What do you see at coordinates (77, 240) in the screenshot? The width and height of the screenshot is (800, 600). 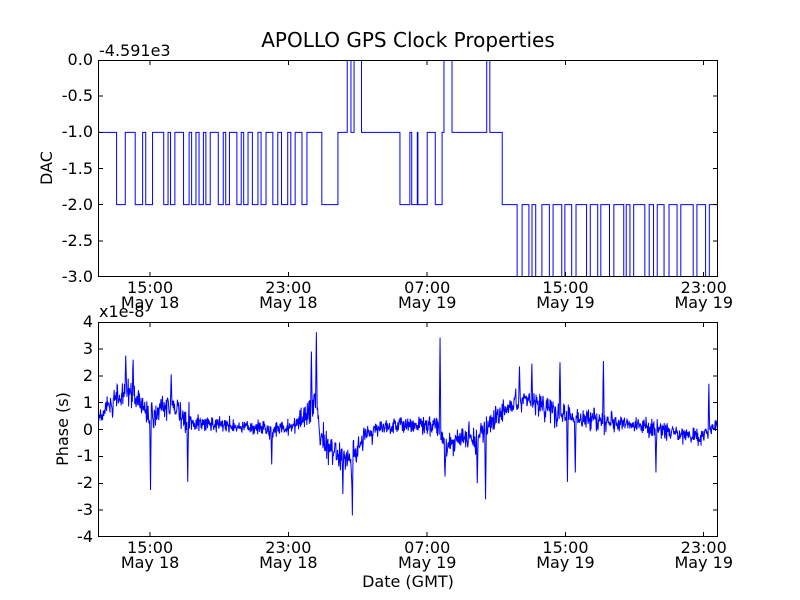 I see `y-tick-label: -2.5` at bounding box center [77, 240].